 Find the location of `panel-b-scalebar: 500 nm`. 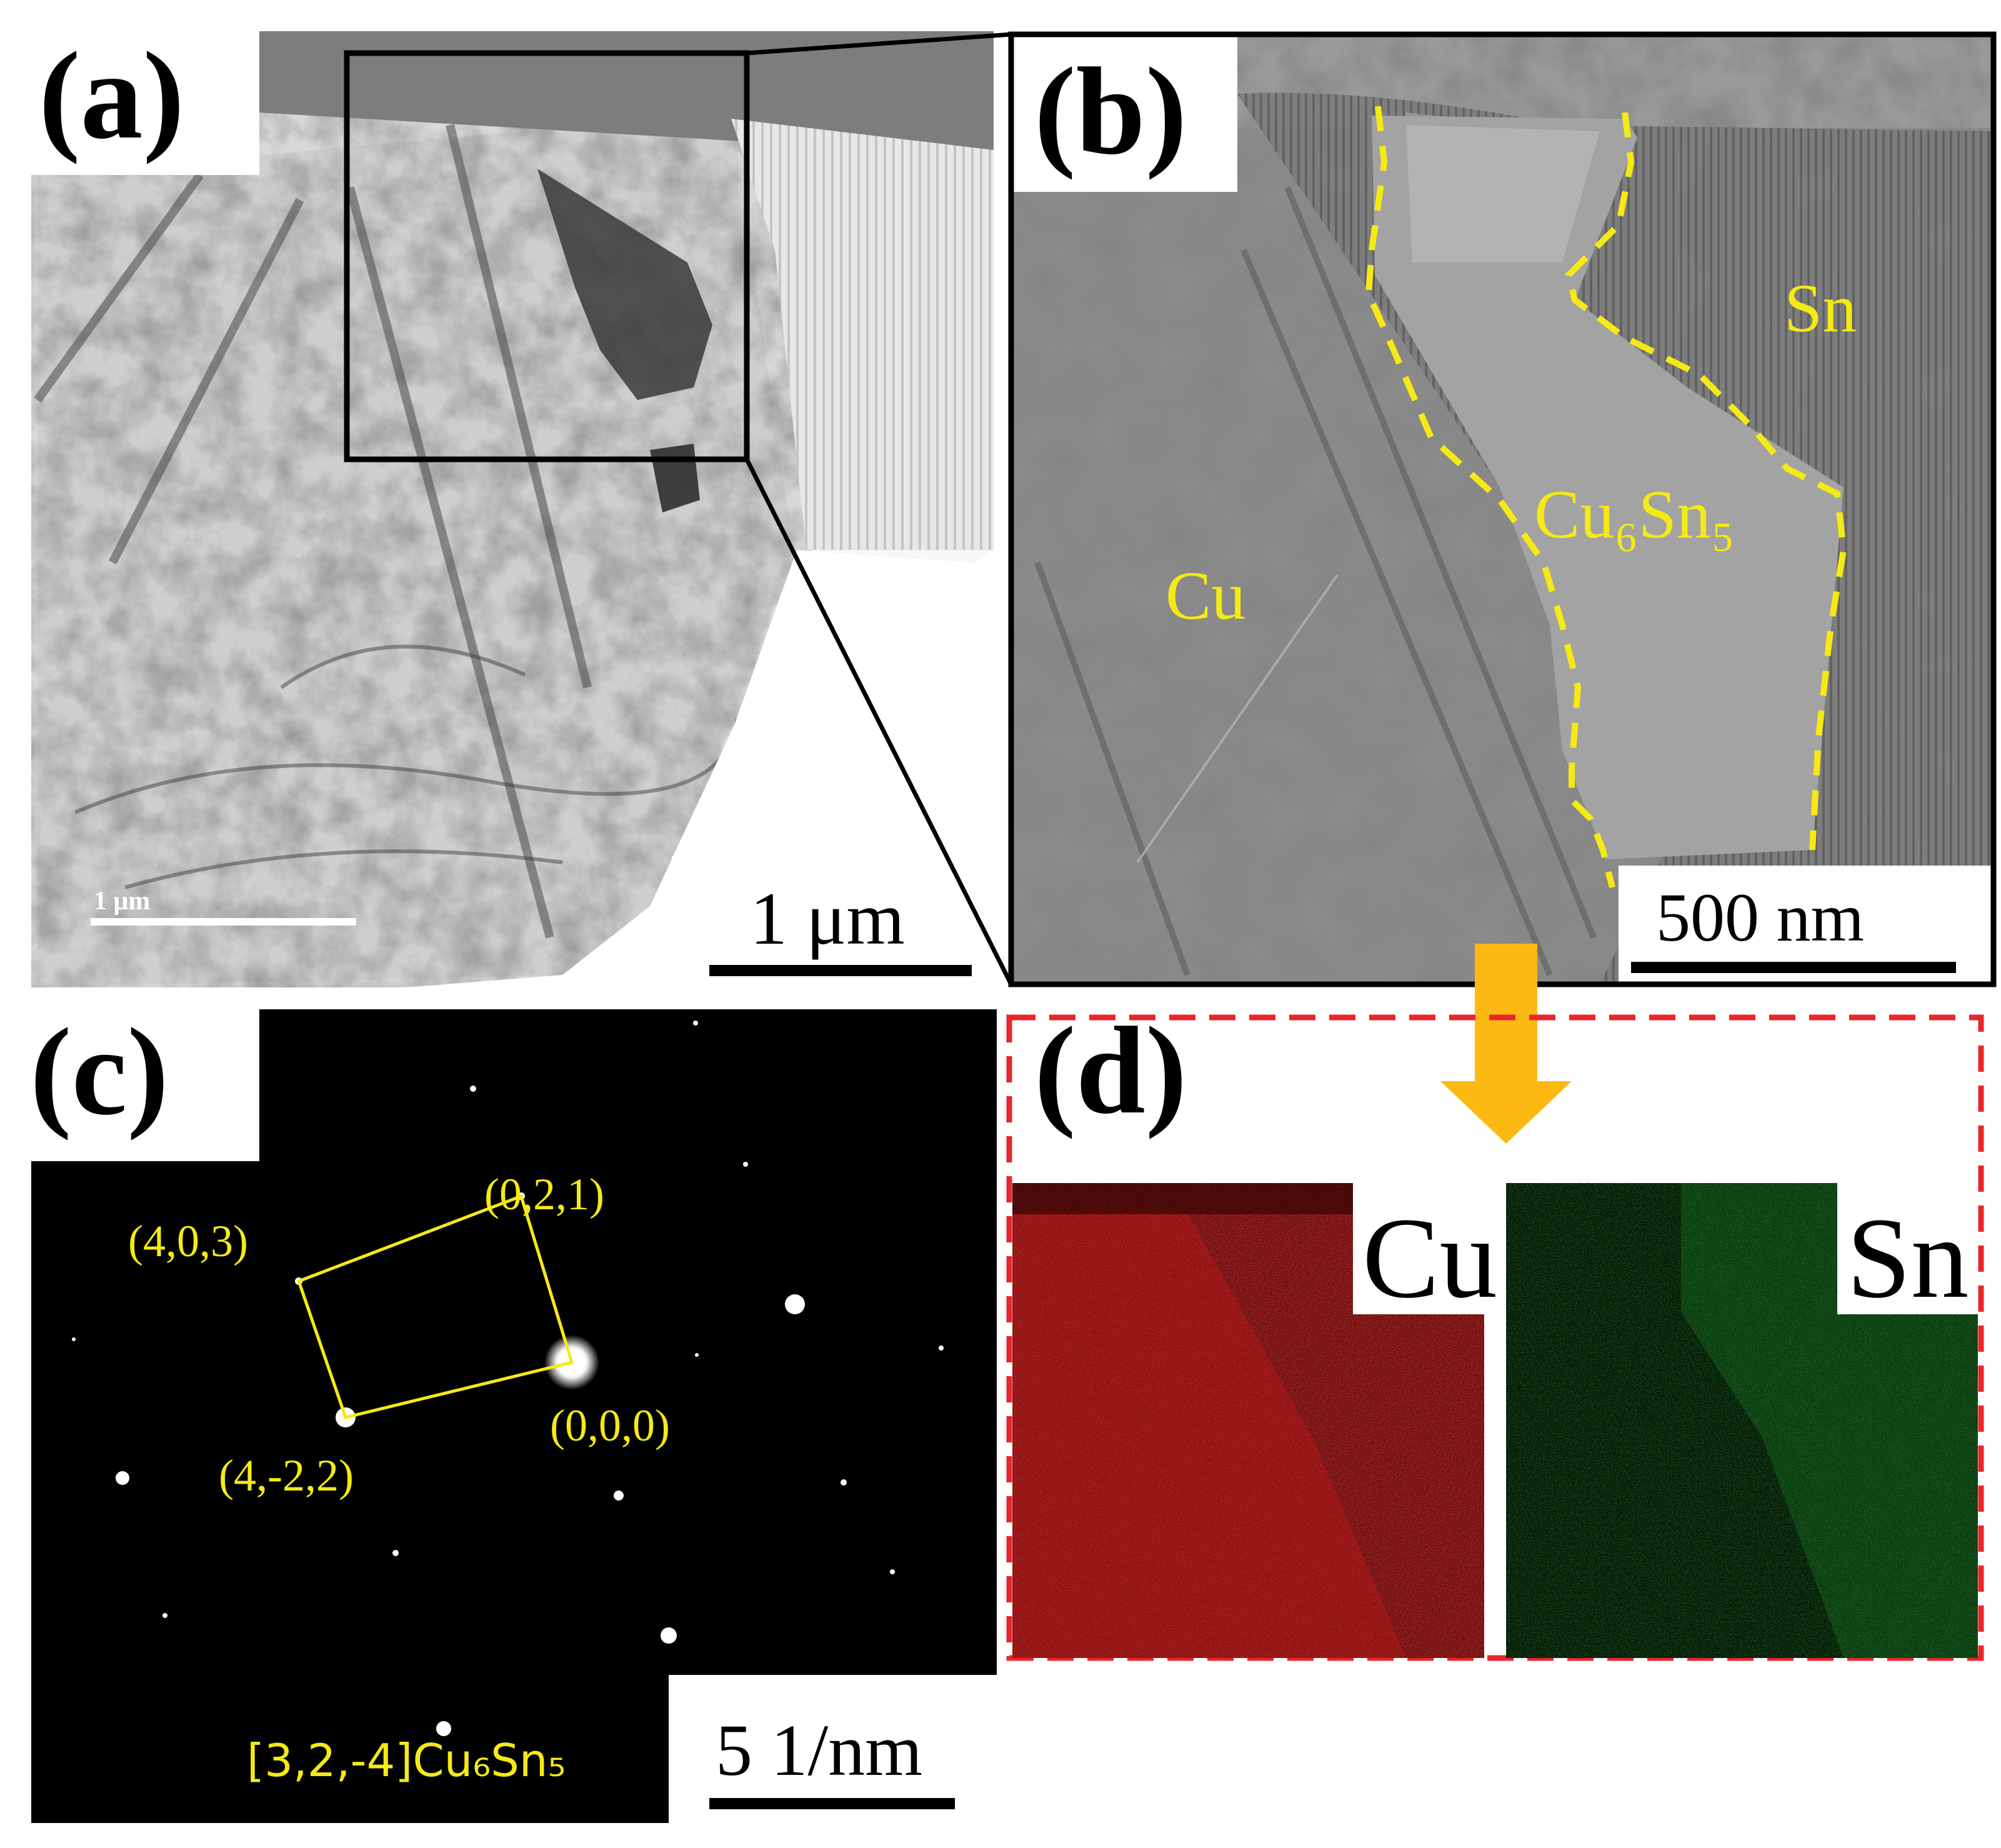

panel-b-scalebar: 500 nm is located at coordinates (1806, 925).